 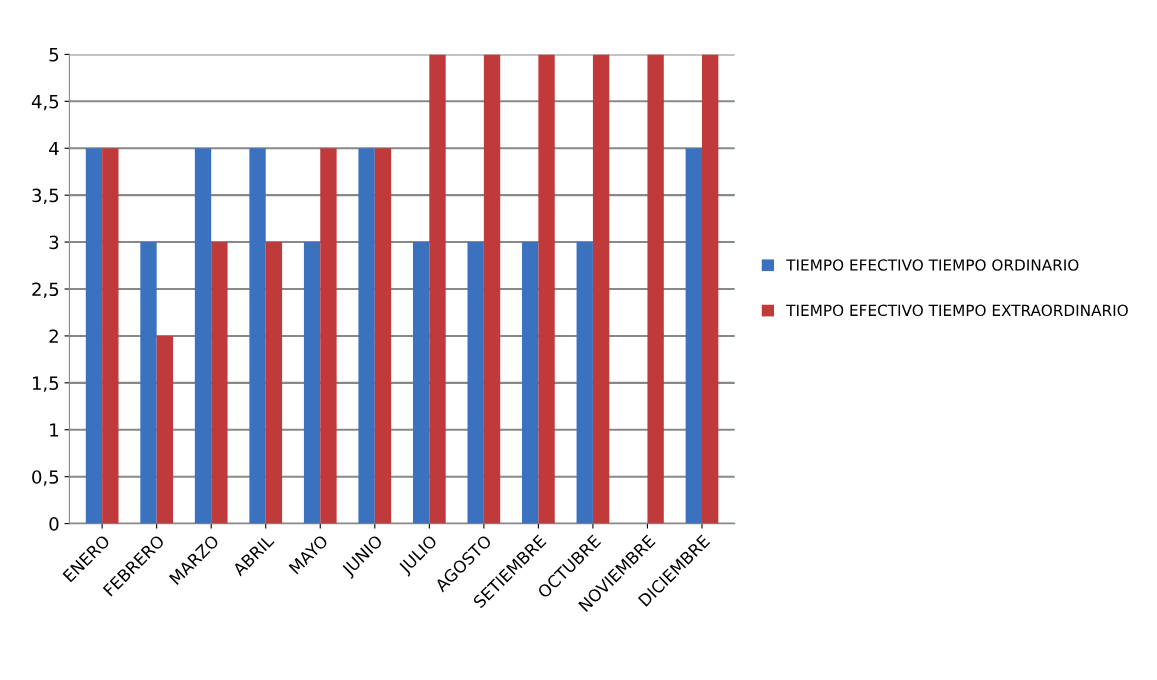 I want to click on y-tick-label: 0,5, so click(x=45, y=478).